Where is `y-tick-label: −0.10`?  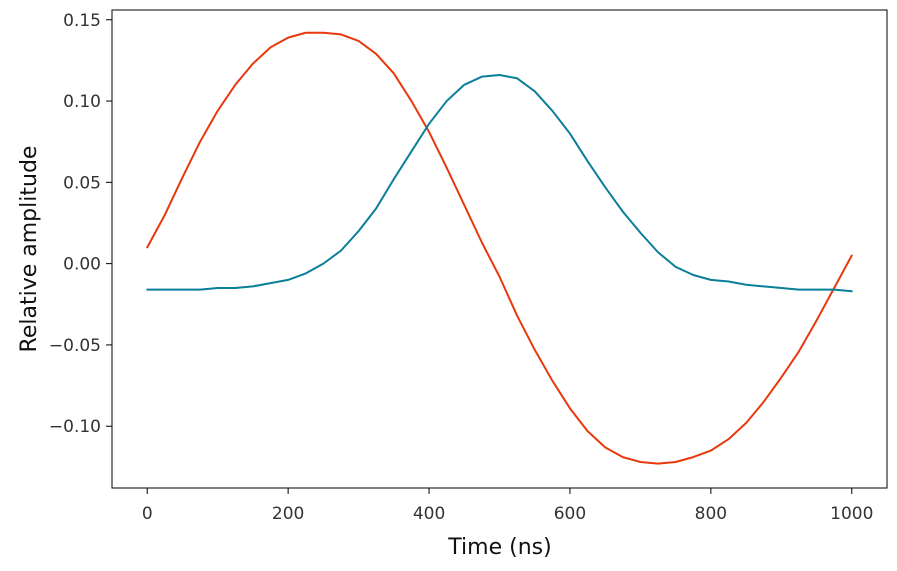 y-tick-label: −0.10 is located at coordinates (75, 427).